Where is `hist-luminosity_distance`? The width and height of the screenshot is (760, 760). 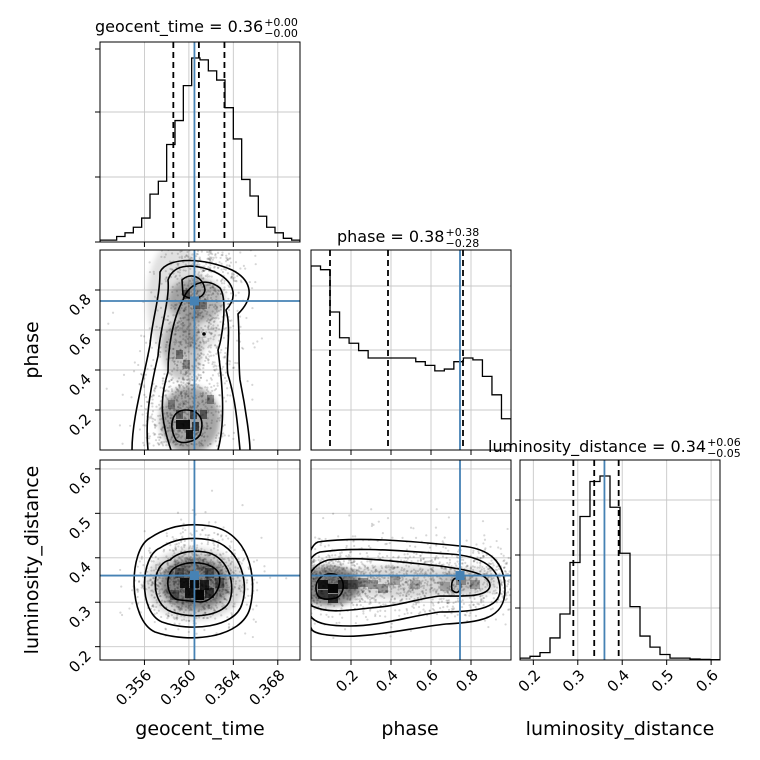
hist-luminosity_distance is located at coordinates (618, 562).